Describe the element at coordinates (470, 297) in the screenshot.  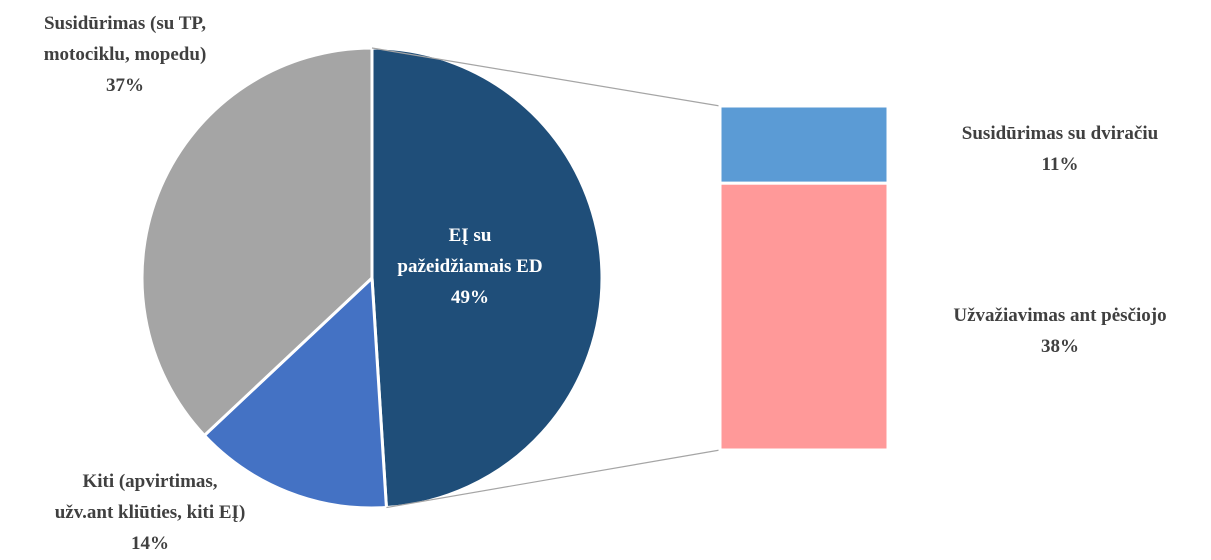
I see `slice-value-label: 49%` at that location.